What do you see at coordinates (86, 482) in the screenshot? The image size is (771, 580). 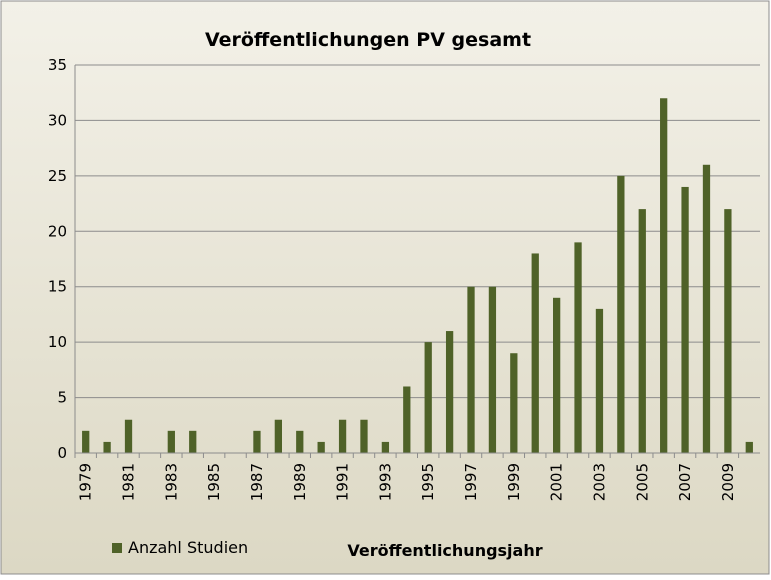 I see `x-tick-label: 1979` at bounding box center [86, 482].